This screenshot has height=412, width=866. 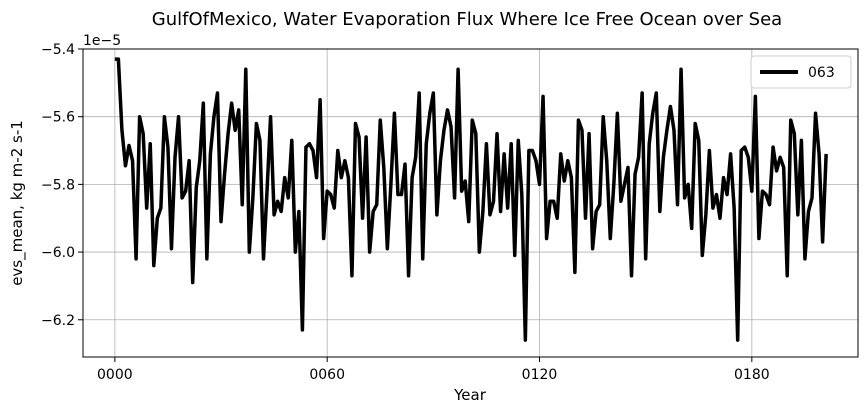 I want to click on y-axis-ticks: −6.2 −6.0 −5.8 −5.6 −5.4, so click(x=62, y=185).